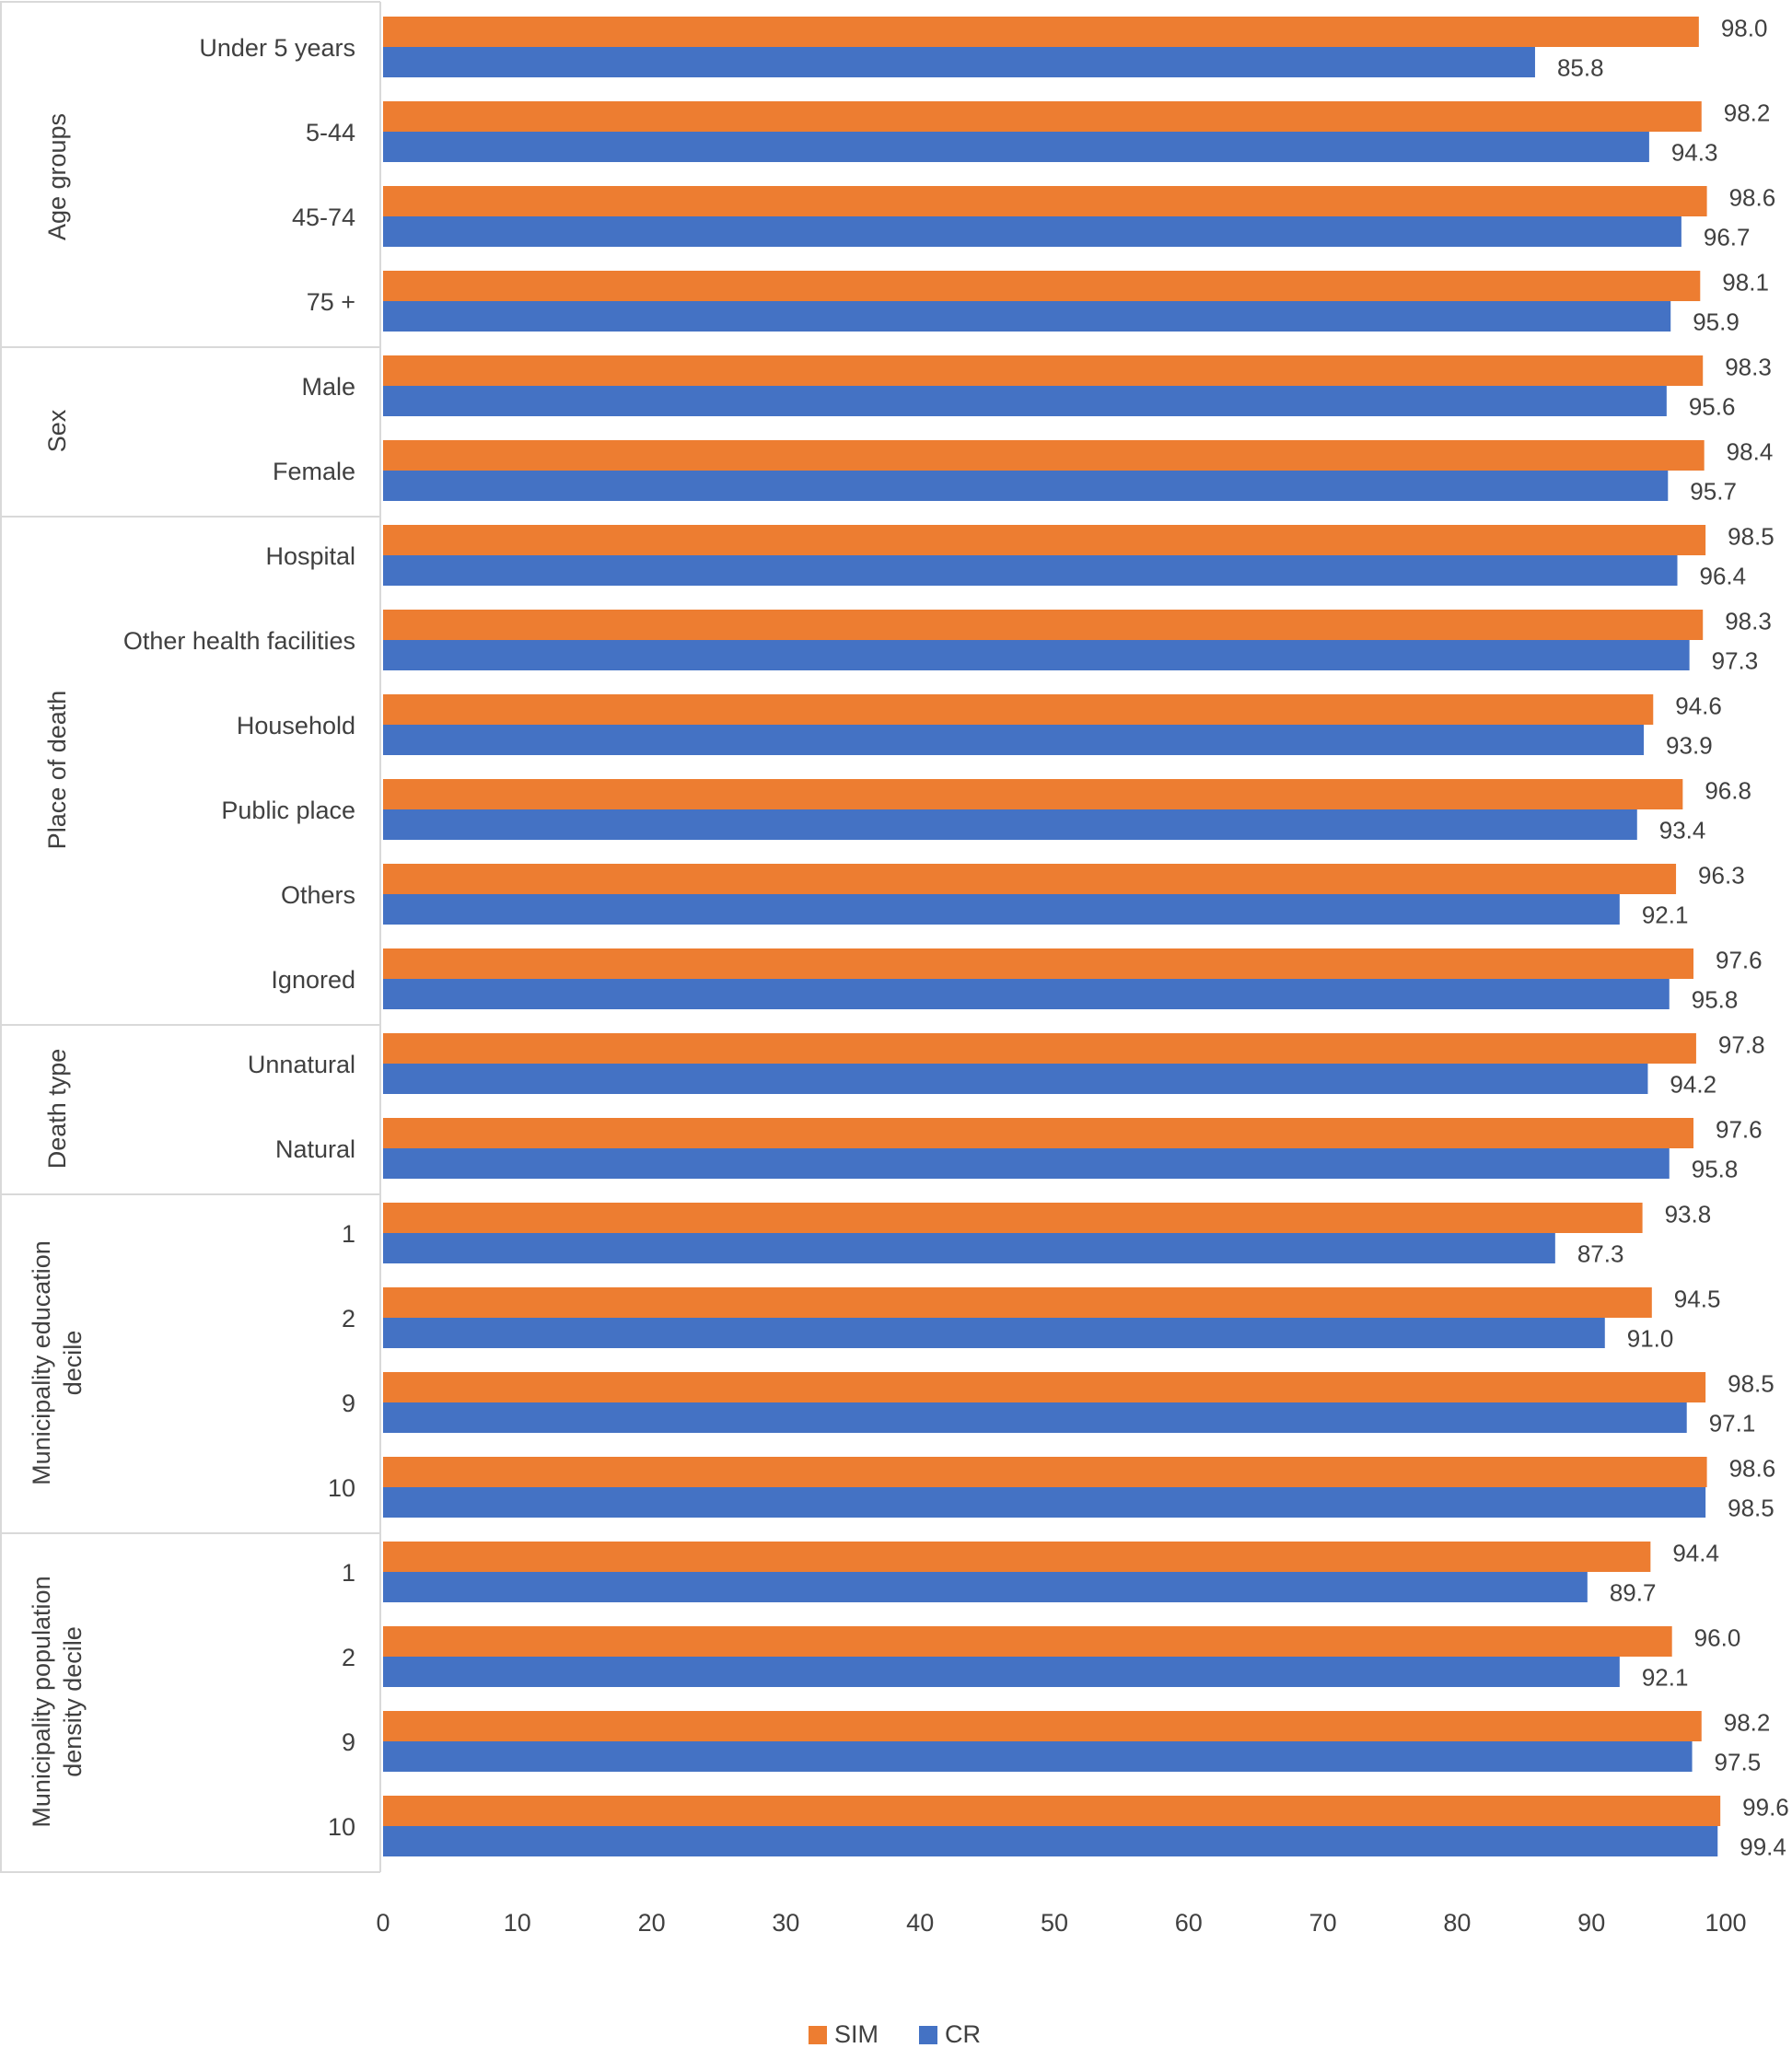 The image size is (1792, 2048). I want to click on value-label-cr: 97.1, so click(1732, 1423).